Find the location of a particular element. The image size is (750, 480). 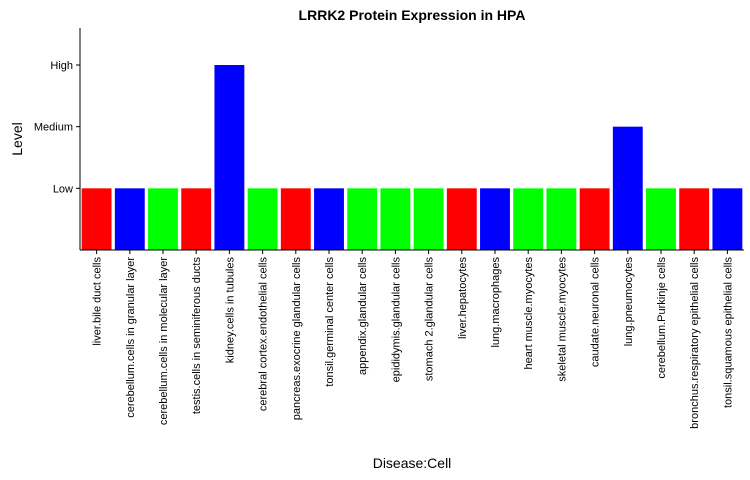

y-tick-label: Low is located at coordinates (63, 189).